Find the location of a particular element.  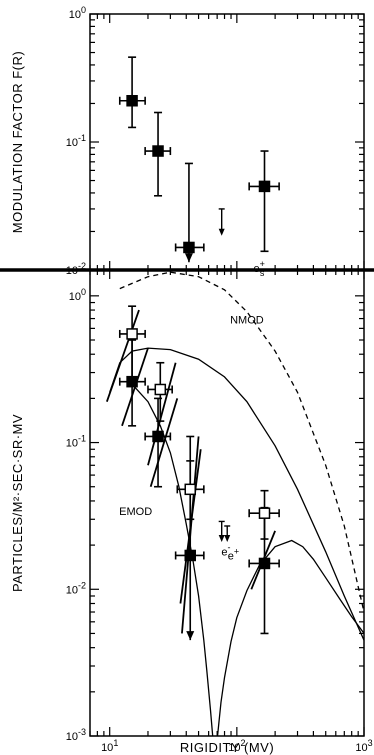

annotation: e- is located at coordinates (225, 550).